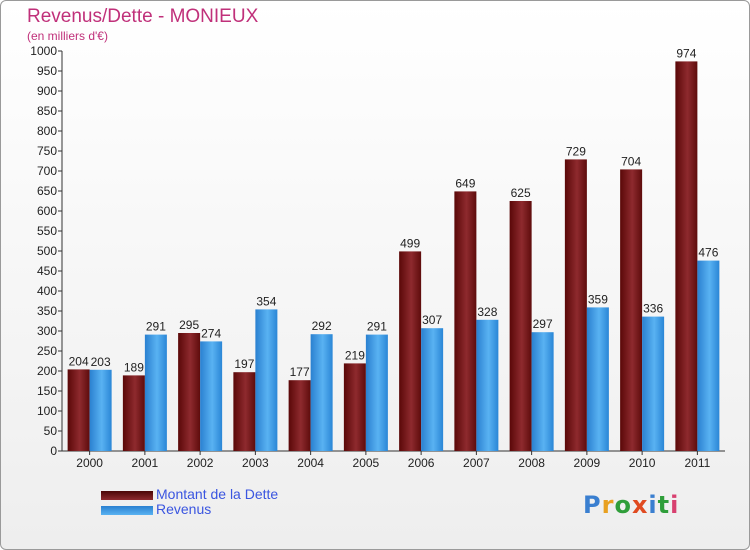 This screenshot has width=750, height=550. What do you see at coordinates (575, 305) in the screenshot?
I see `bar-dette-2009` at bounding box center [575, 305].